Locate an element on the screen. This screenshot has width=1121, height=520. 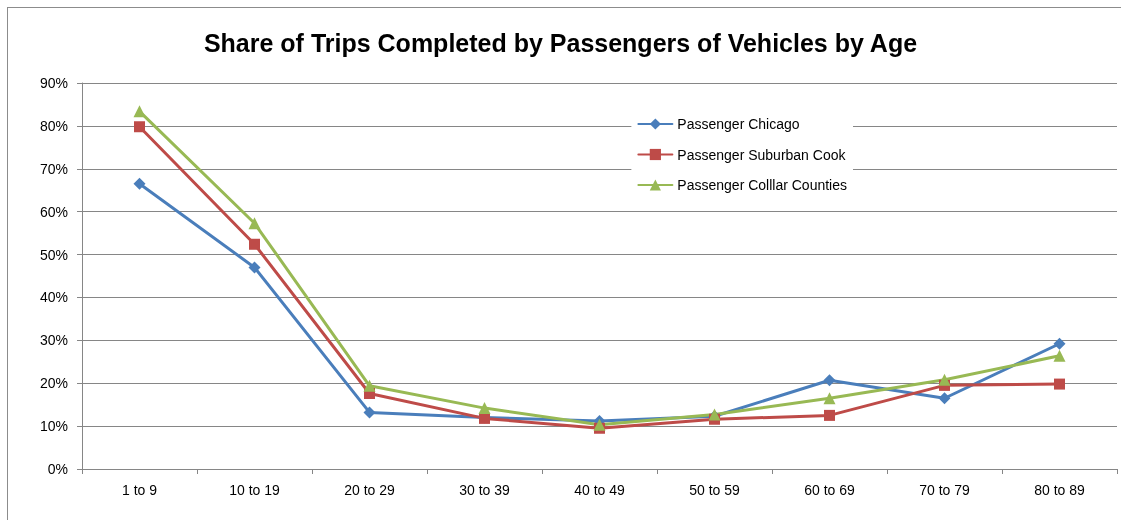
y-tick-label: 10% is located at coordinates (53, 426).